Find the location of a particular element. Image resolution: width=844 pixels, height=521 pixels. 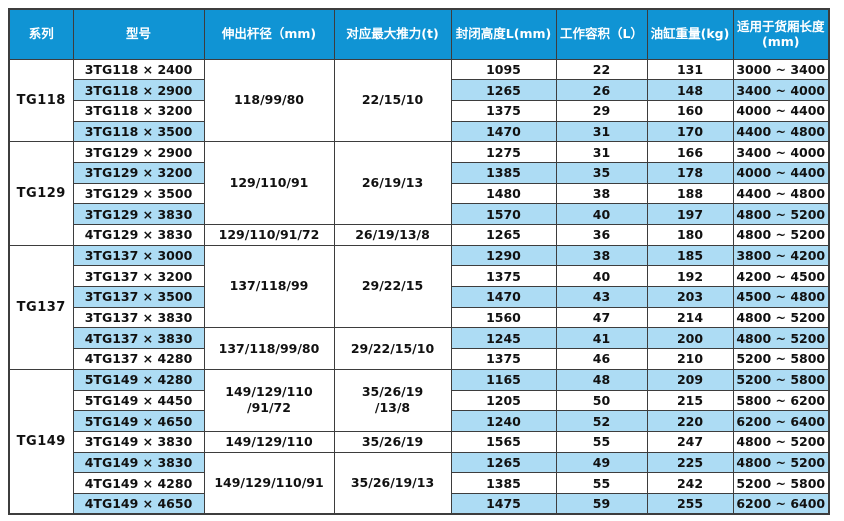

table-row: 3TG129 × 3830 1570 40 197 4800 ~ 5200 is located at coordinates (419, 214).